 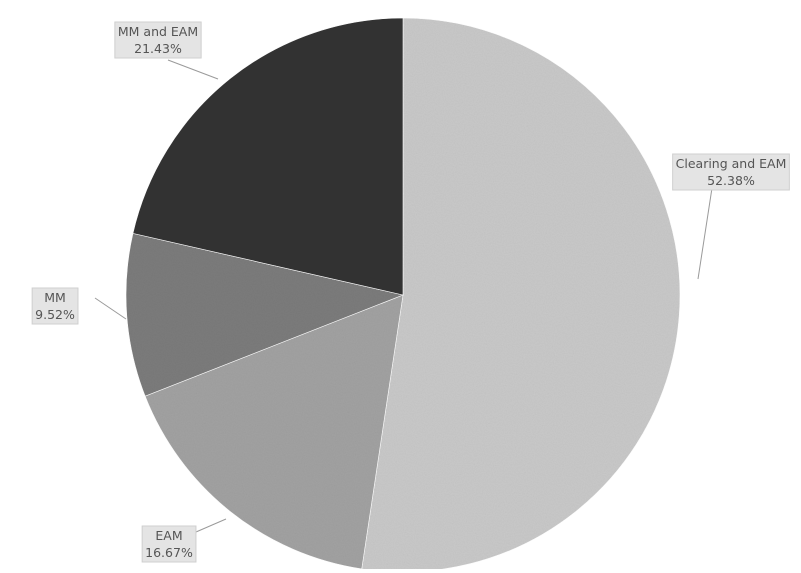 I want to click on data-label-eam: EAM 16.67%, so click(x=169, y=544).